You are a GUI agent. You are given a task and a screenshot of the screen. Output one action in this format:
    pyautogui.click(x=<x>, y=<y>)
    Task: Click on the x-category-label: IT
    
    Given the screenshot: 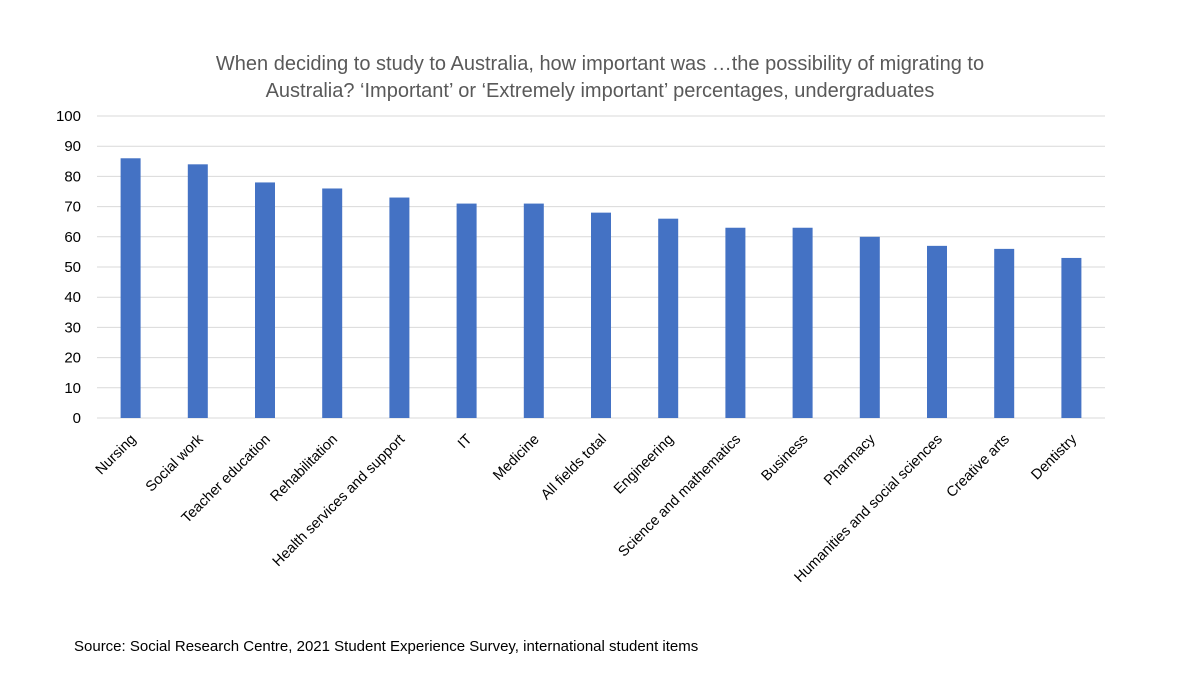 What is the action you would take?
    pyautogui.click(x=465, y=441)
    